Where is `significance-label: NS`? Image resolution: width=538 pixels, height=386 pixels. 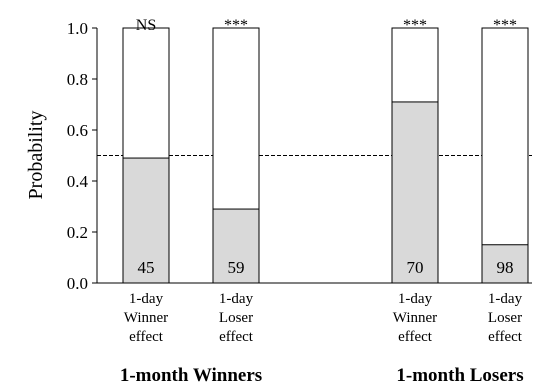 significance-label: NS is located at coordinates (146, 25).